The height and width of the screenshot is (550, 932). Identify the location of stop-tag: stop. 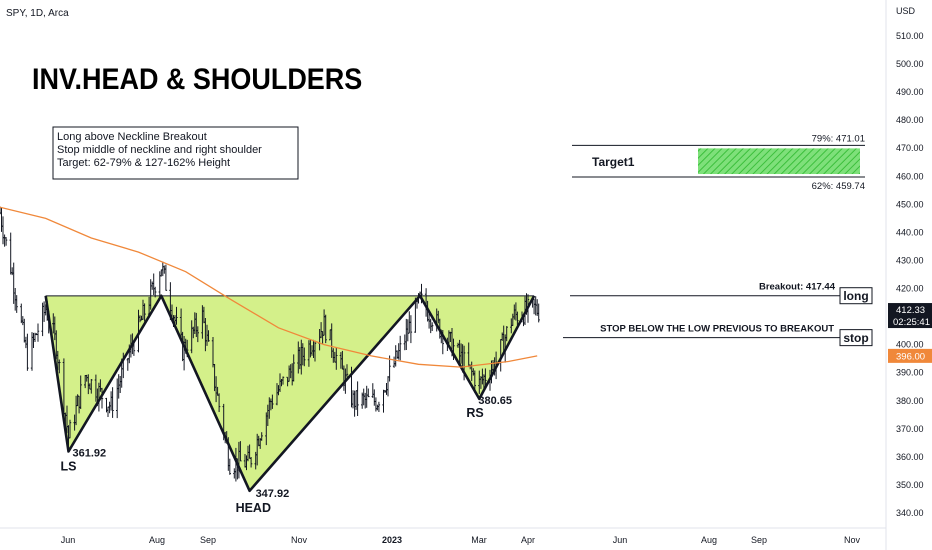
(855, 338).